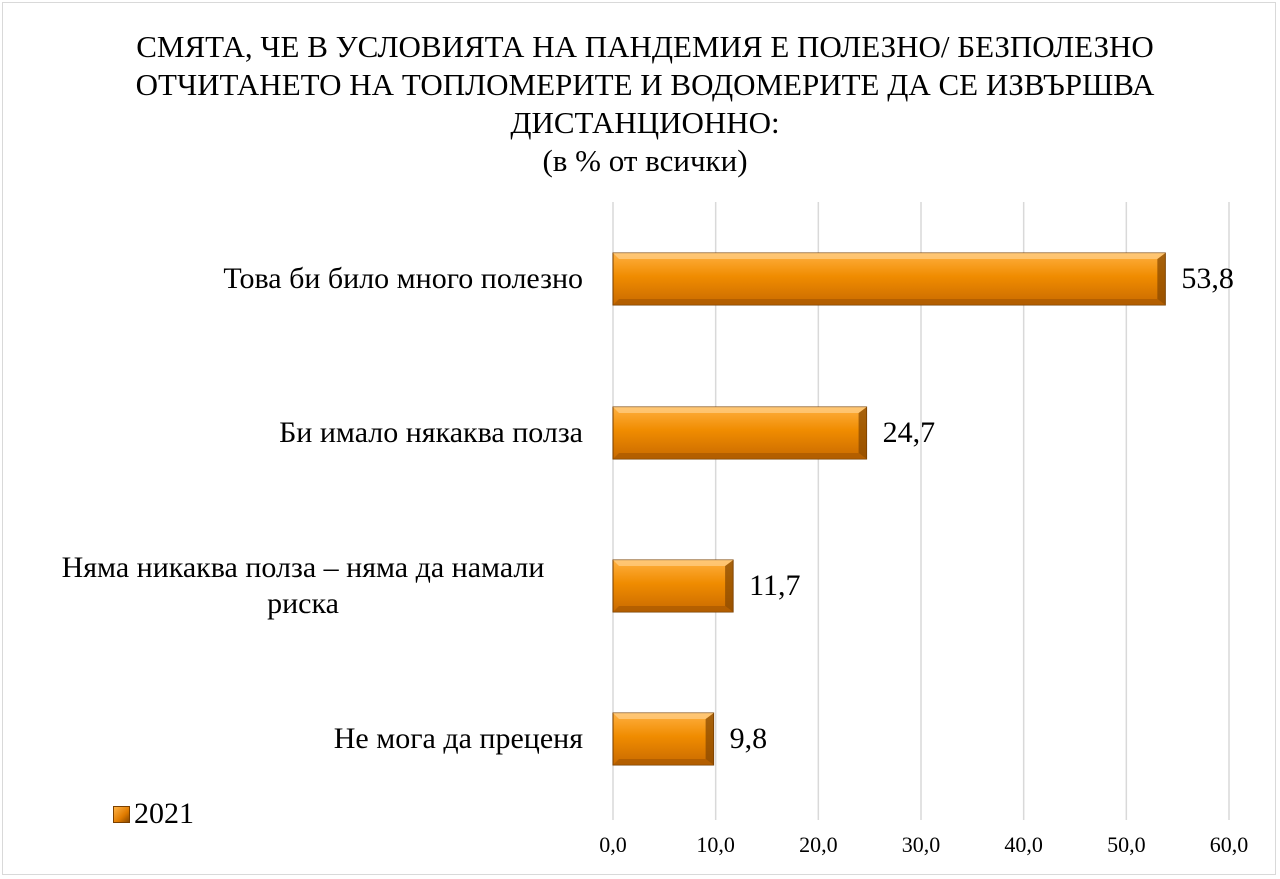  I want to click on category-label: Това би било много полезно, so click(403, 278).